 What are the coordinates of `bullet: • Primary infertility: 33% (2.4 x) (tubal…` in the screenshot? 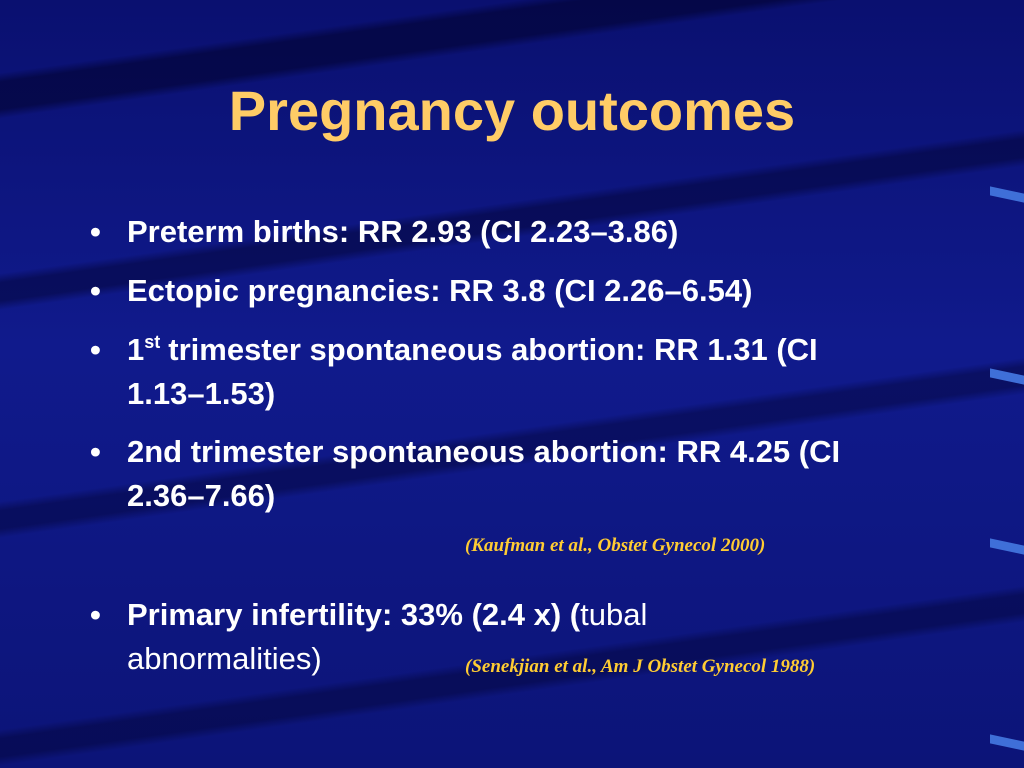 It's located at (369, 636).